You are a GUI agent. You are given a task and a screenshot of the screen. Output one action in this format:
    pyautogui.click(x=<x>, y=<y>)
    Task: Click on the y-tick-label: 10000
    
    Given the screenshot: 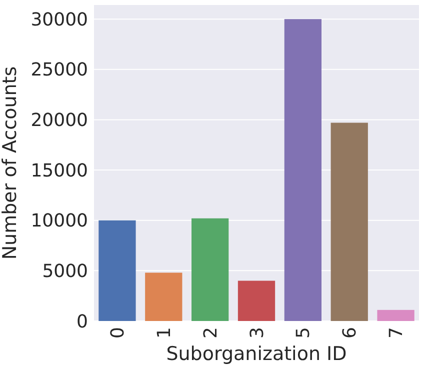 What is the action you would take?
    pyautogui.click(x=59, y=221)
    